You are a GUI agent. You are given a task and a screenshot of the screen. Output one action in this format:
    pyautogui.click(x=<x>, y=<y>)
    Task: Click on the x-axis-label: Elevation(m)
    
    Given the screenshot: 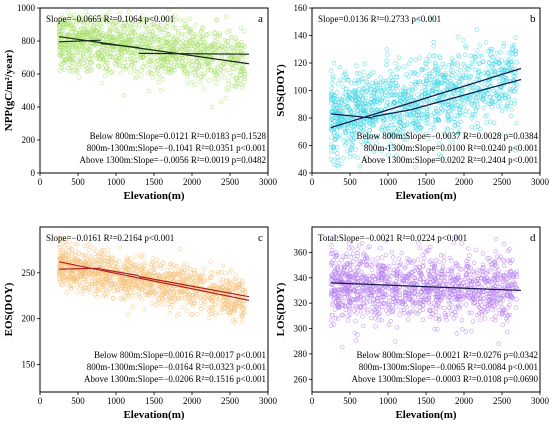 What is the action you would take?
    pyautogui.click(x=425, y=196)
    